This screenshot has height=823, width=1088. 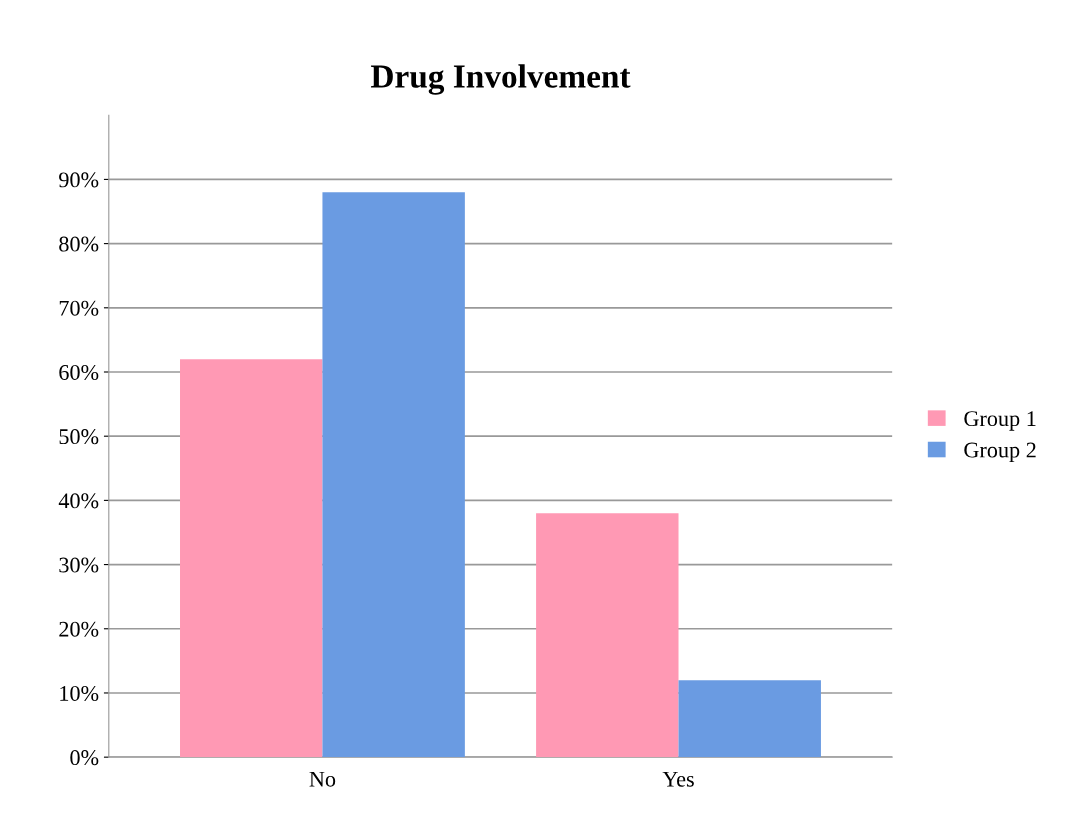 I want to click on legend-label: Group 2, so click(x=1000, y=452).